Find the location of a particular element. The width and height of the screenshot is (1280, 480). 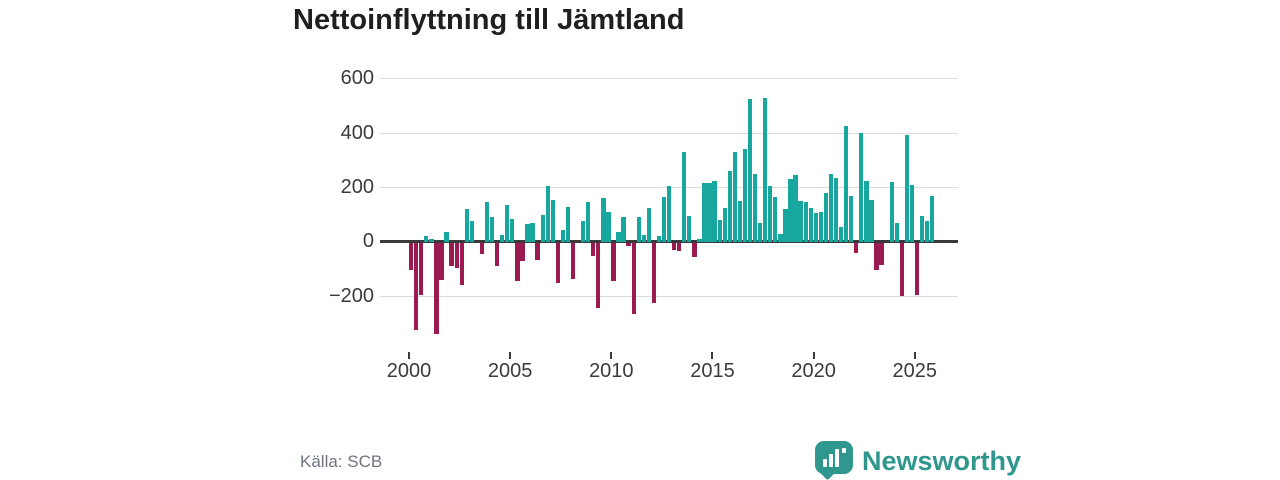

bar-2009-Q4 is located at coordinates (608, 226).